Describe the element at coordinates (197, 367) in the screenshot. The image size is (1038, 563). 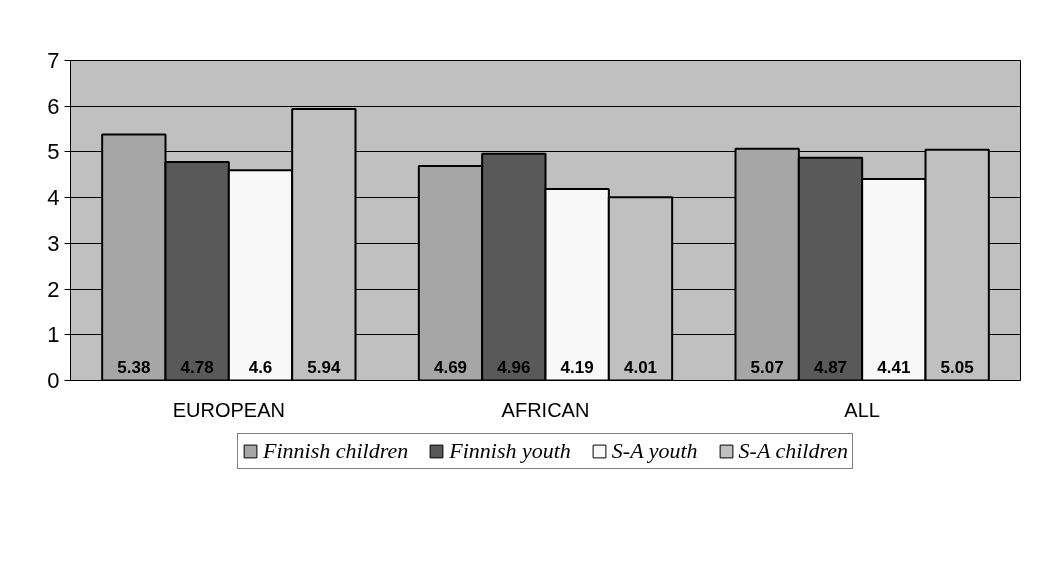
I see `data-label: 4.78` at that location.